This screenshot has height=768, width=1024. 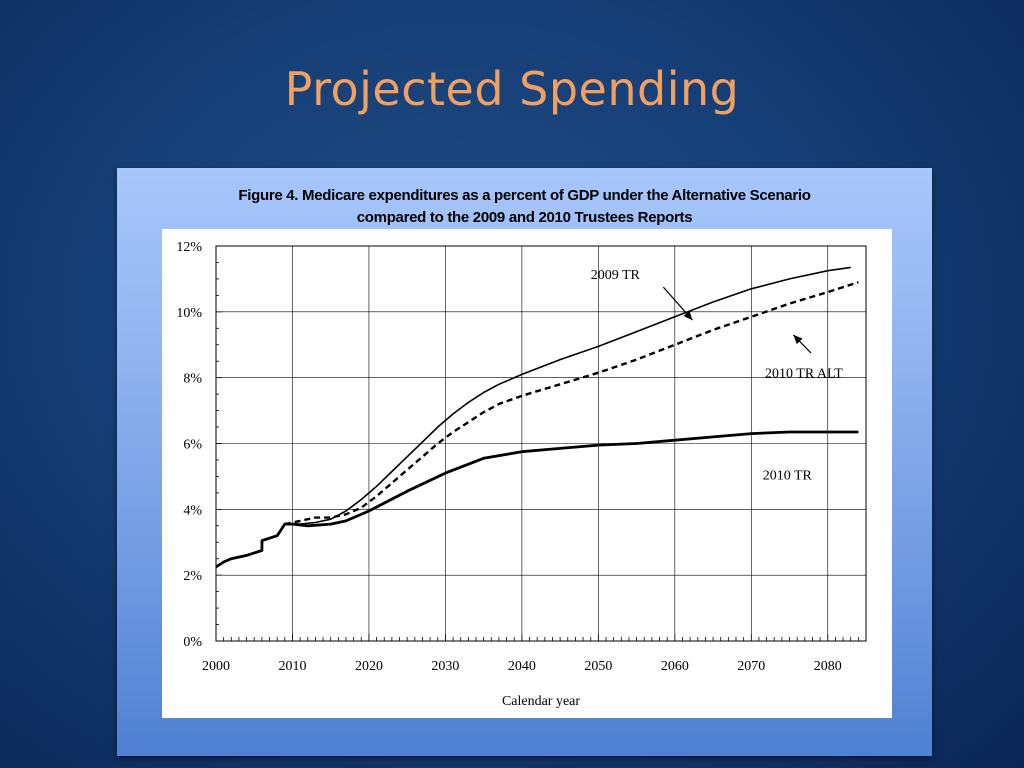 What do you see at coordinates (192, 576) in the screenshot?
I see `y-tick-label: 2%` at bounding box center [192, 576].